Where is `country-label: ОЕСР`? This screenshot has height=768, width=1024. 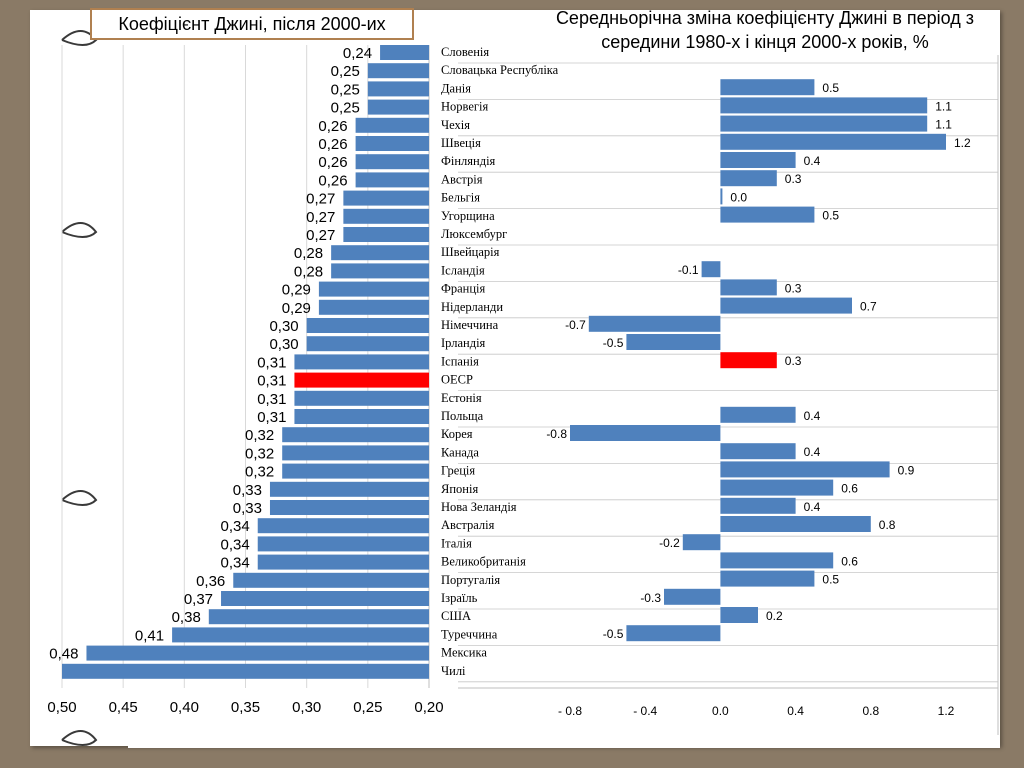
country-label: ОЕСР is located at coordinates (457, 380).